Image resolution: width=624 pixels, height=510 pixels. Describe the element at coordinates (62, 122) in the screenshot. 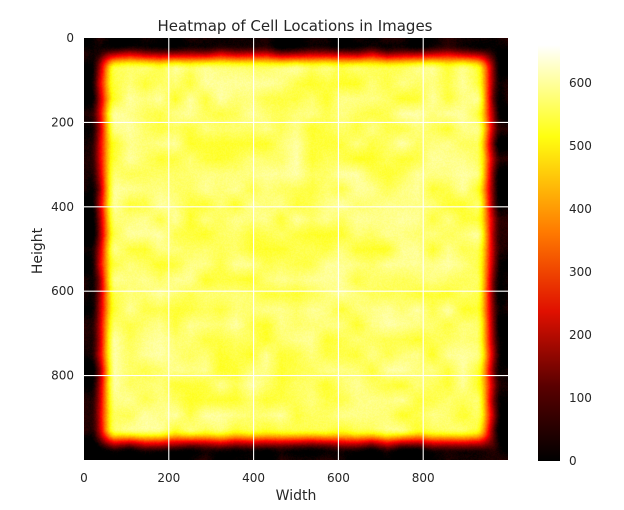

I see `y-tick-label: 200` at that location.